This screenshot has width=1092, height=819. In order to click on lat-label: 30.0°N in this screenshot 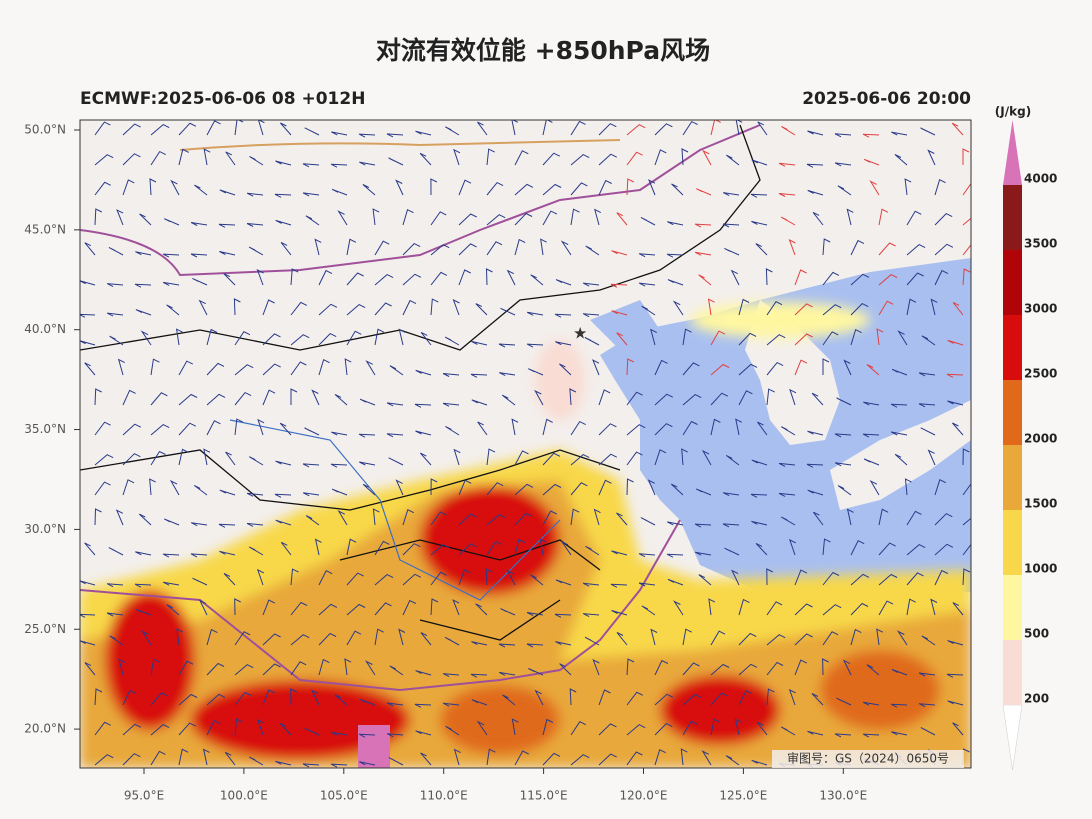, I will do `click(45, 529)`.